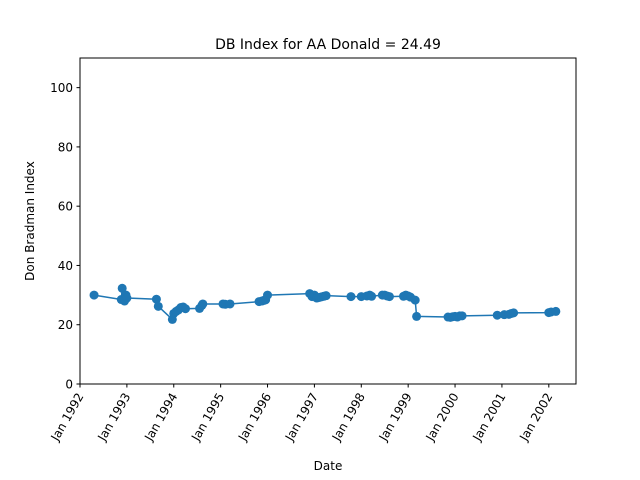  I want to click on x-tick-label: Jan 1995, so click(207, 418).